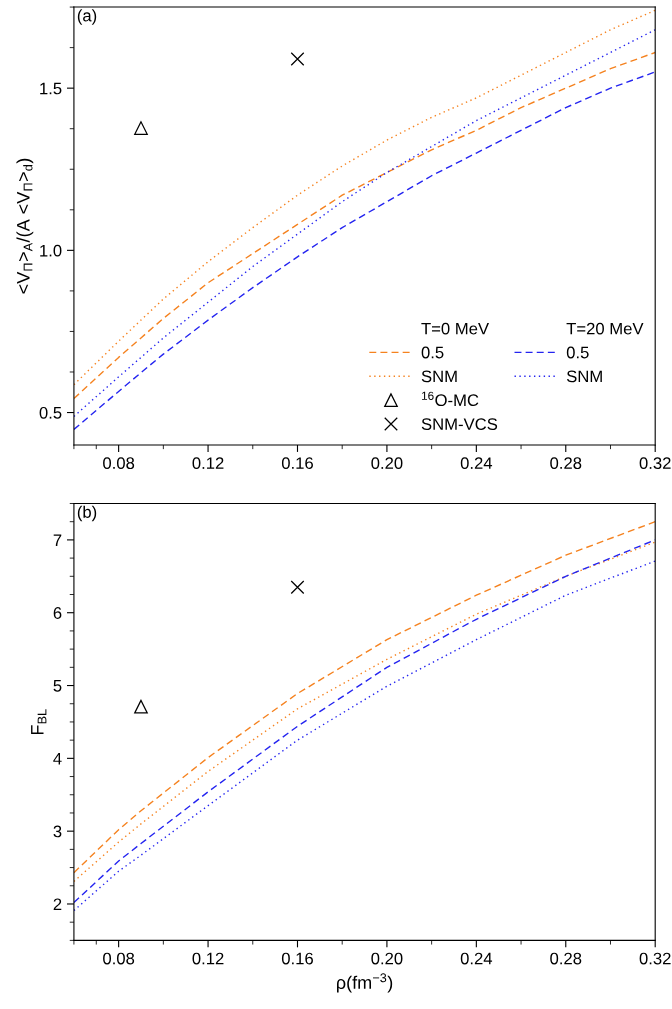 The width and height of the screenshot is (672, 1009). What do you see at coordinates (450, 399) in the screenshot?
I see `legend-label: $^{16}$O-MC` at bounding box center [450, 399].